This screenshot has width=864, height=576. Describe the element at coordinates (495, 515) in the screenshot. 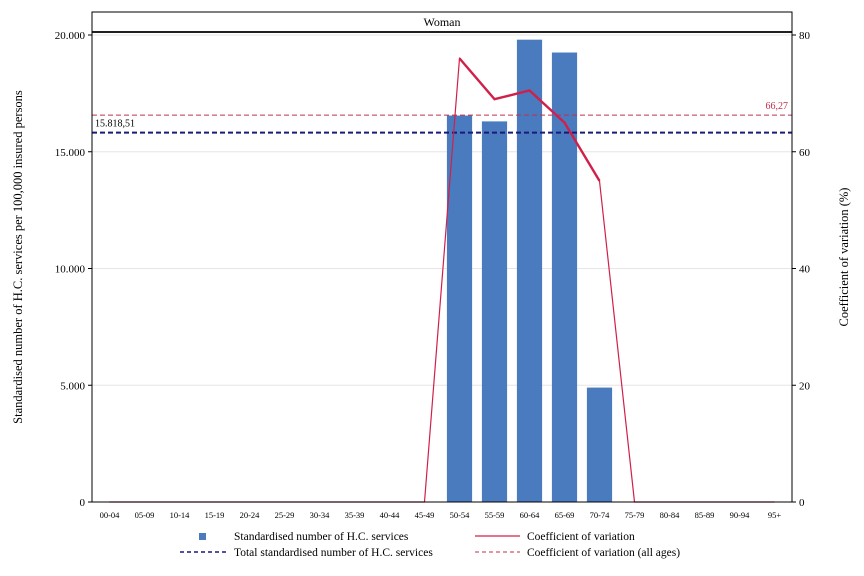

I see `x-tick-label: 55-59` at that location.